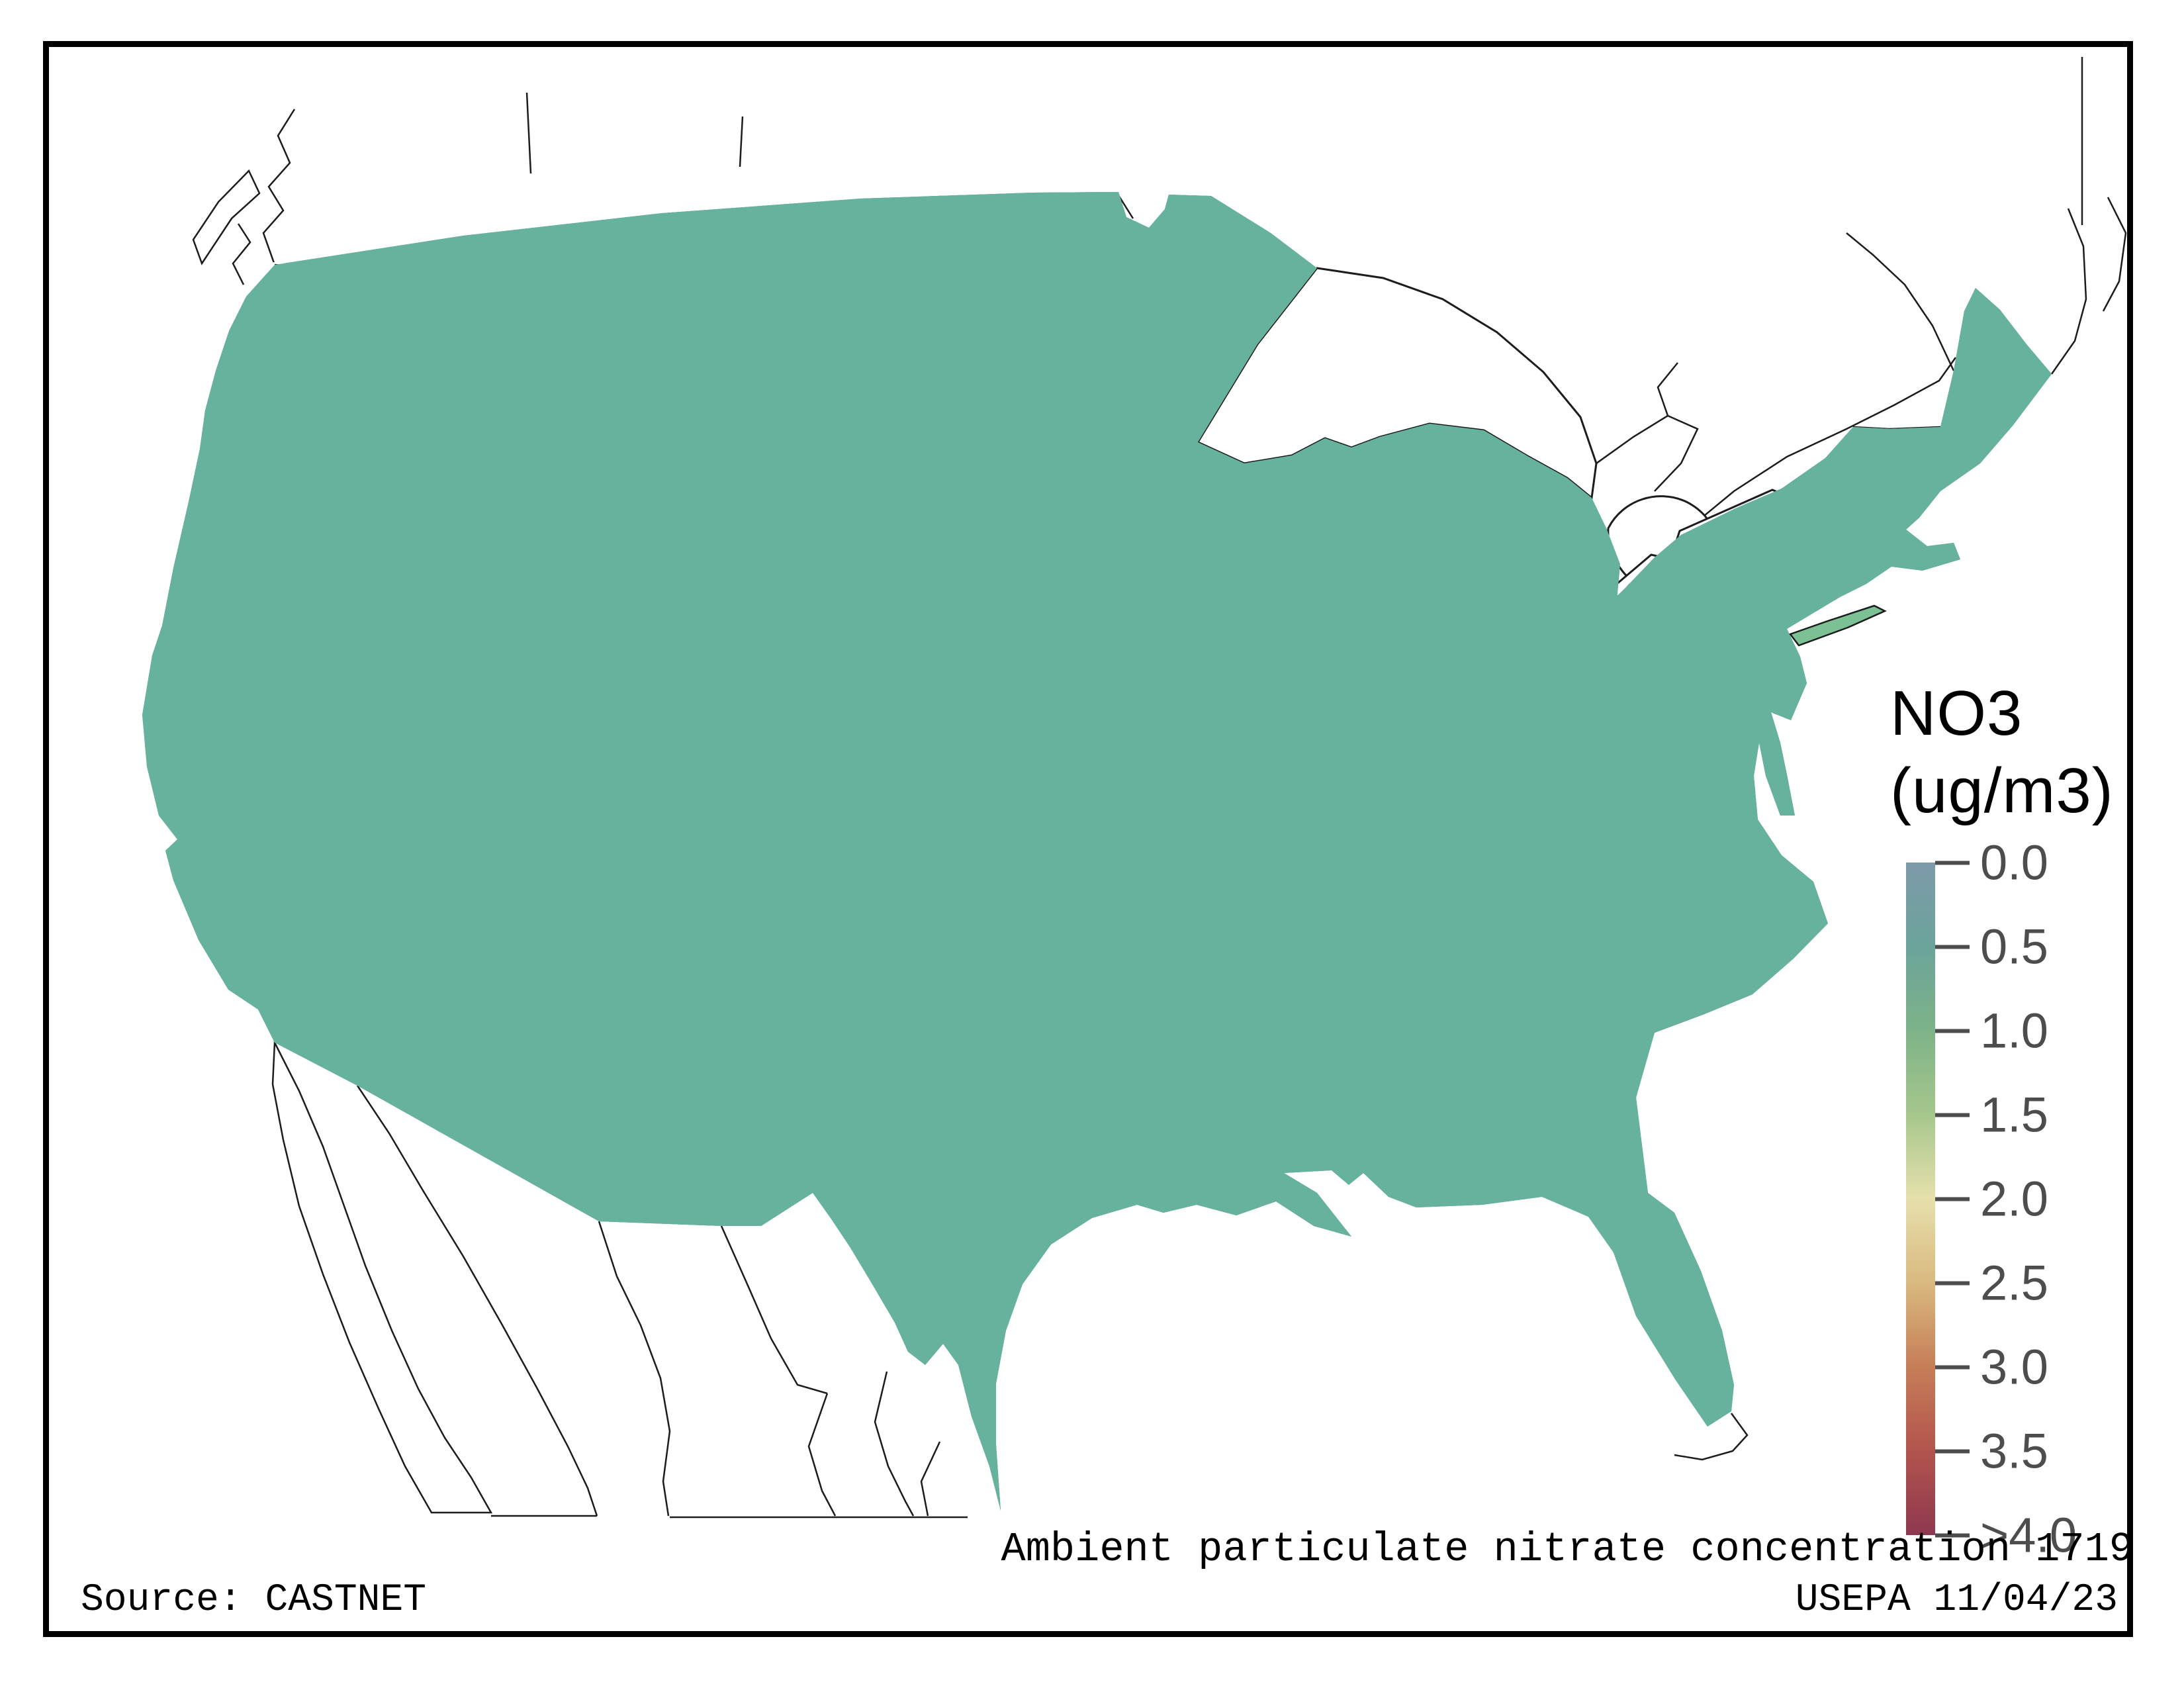  What do you see at coordinates (2014, 1030) in the screenshot?
I see `tick-label: 1.0` at bounding box center [2014, 1030].